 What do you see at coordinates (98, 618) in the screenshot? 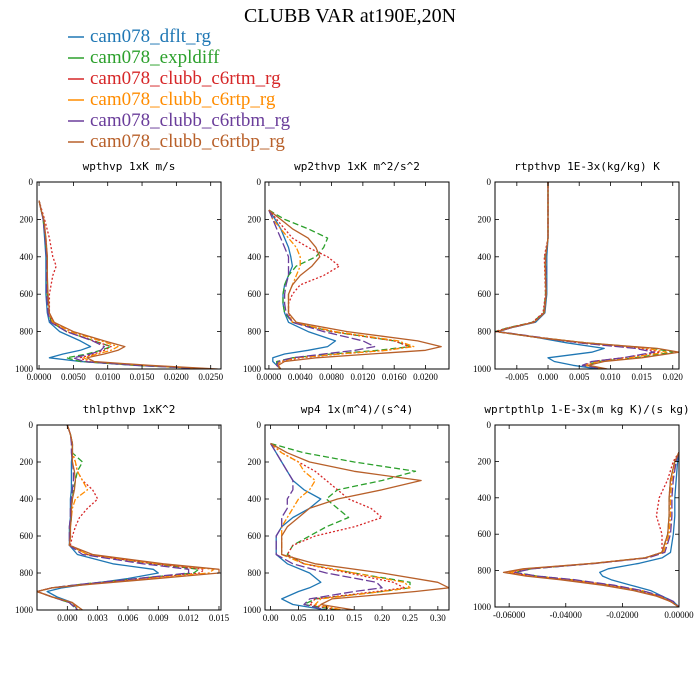
I see `x-tick-label: 0.003` at bounding box center [98, 618].